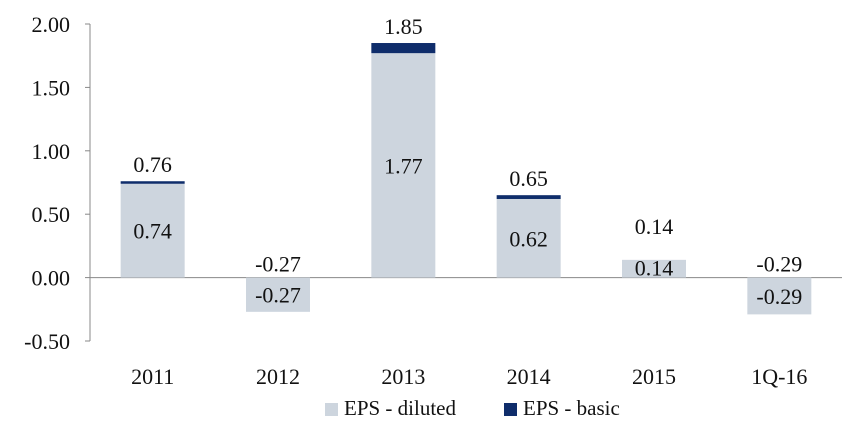 The width and height of the screenshot is (845, 427). I want to click on y-tick-label: 0.50, so click(51, 214).